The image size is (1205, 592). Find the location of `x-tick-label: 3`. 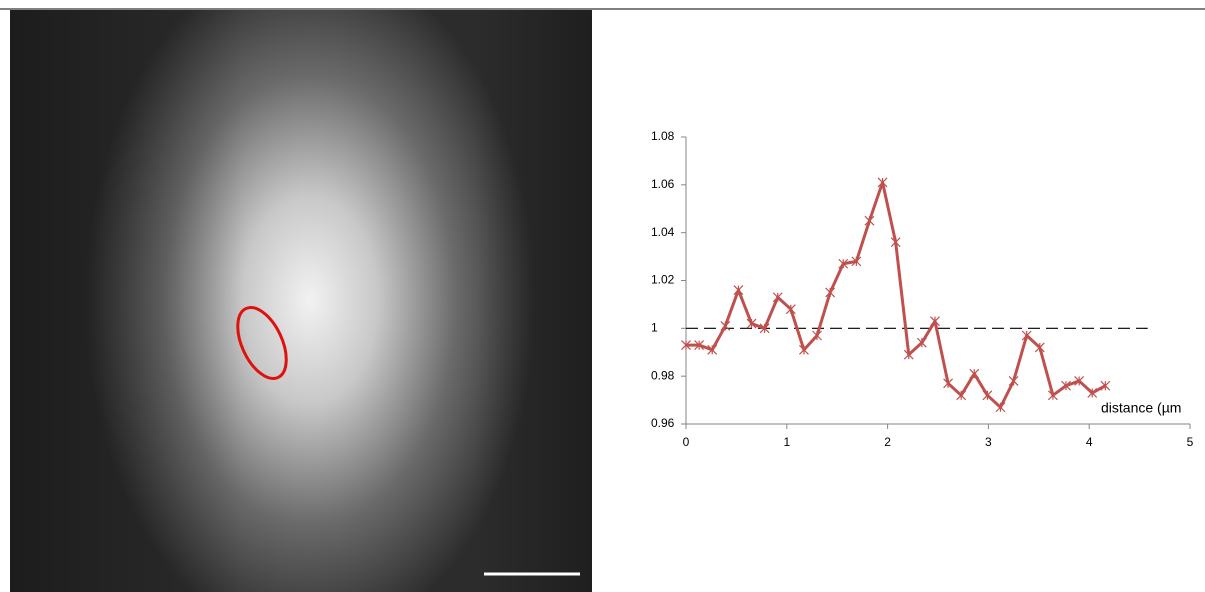

x-tick-label: 3 is located at coordinates (988, 442).